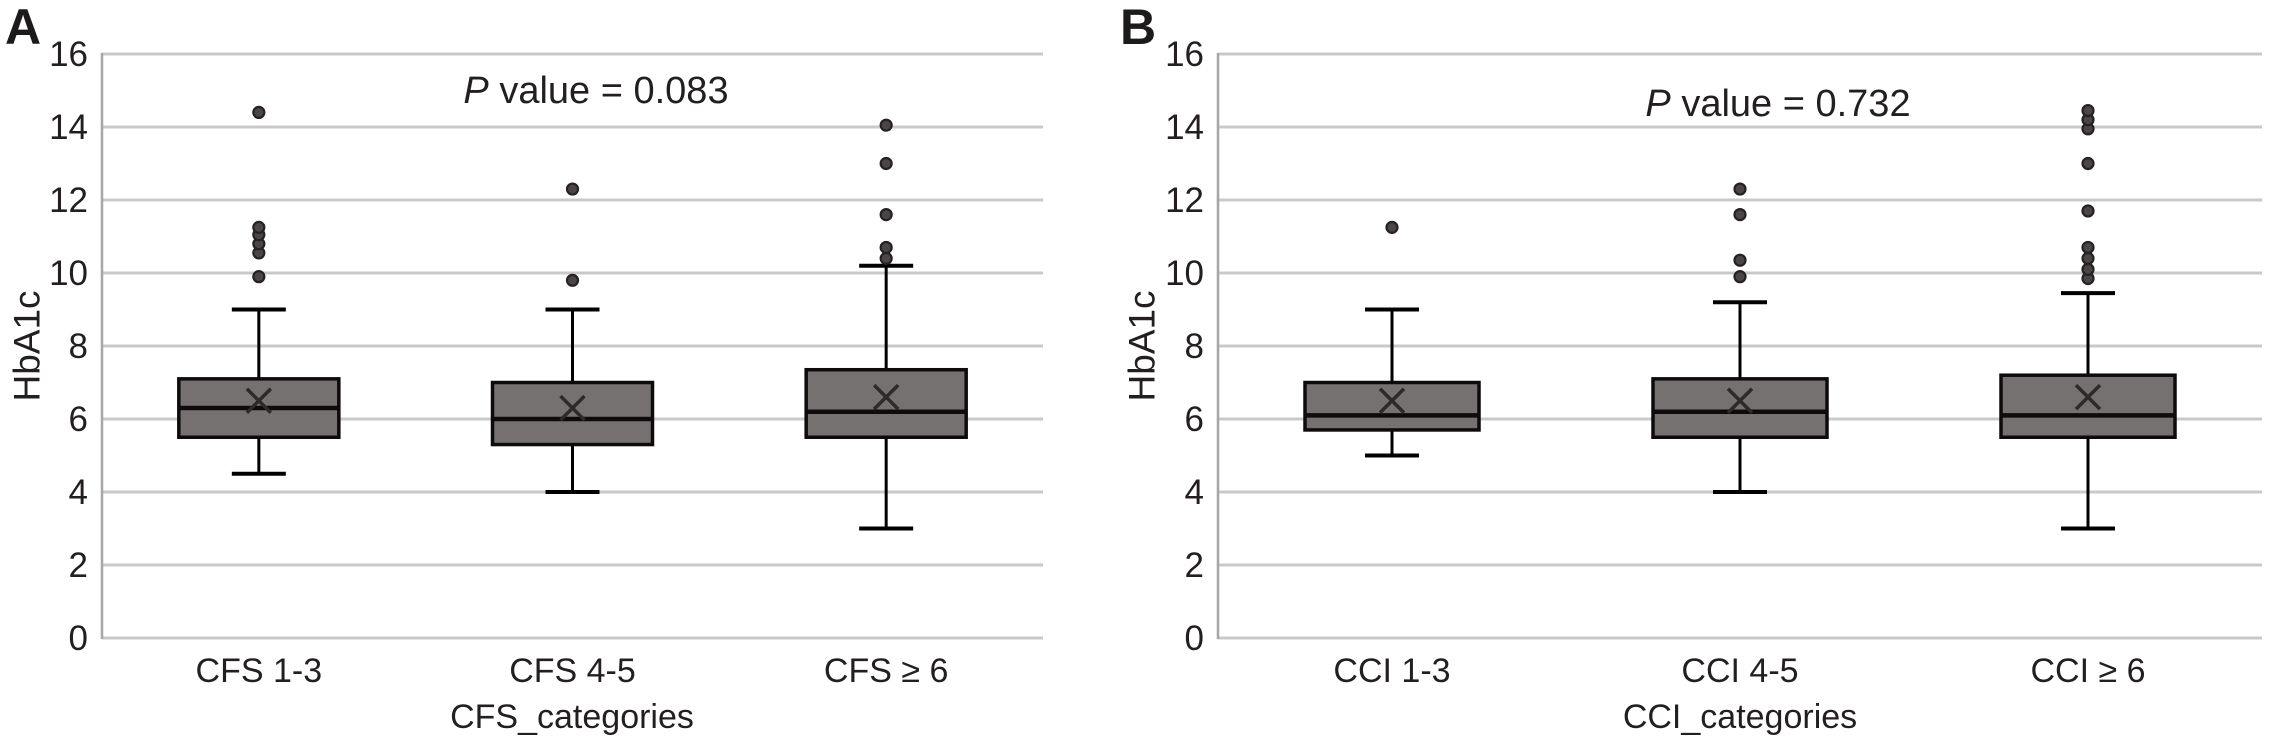  What do you see at coordinates (595, 91) in the screenshot?
I see `panel-a-pvalue: P value = 0.083` at bounding box center [595, 91].